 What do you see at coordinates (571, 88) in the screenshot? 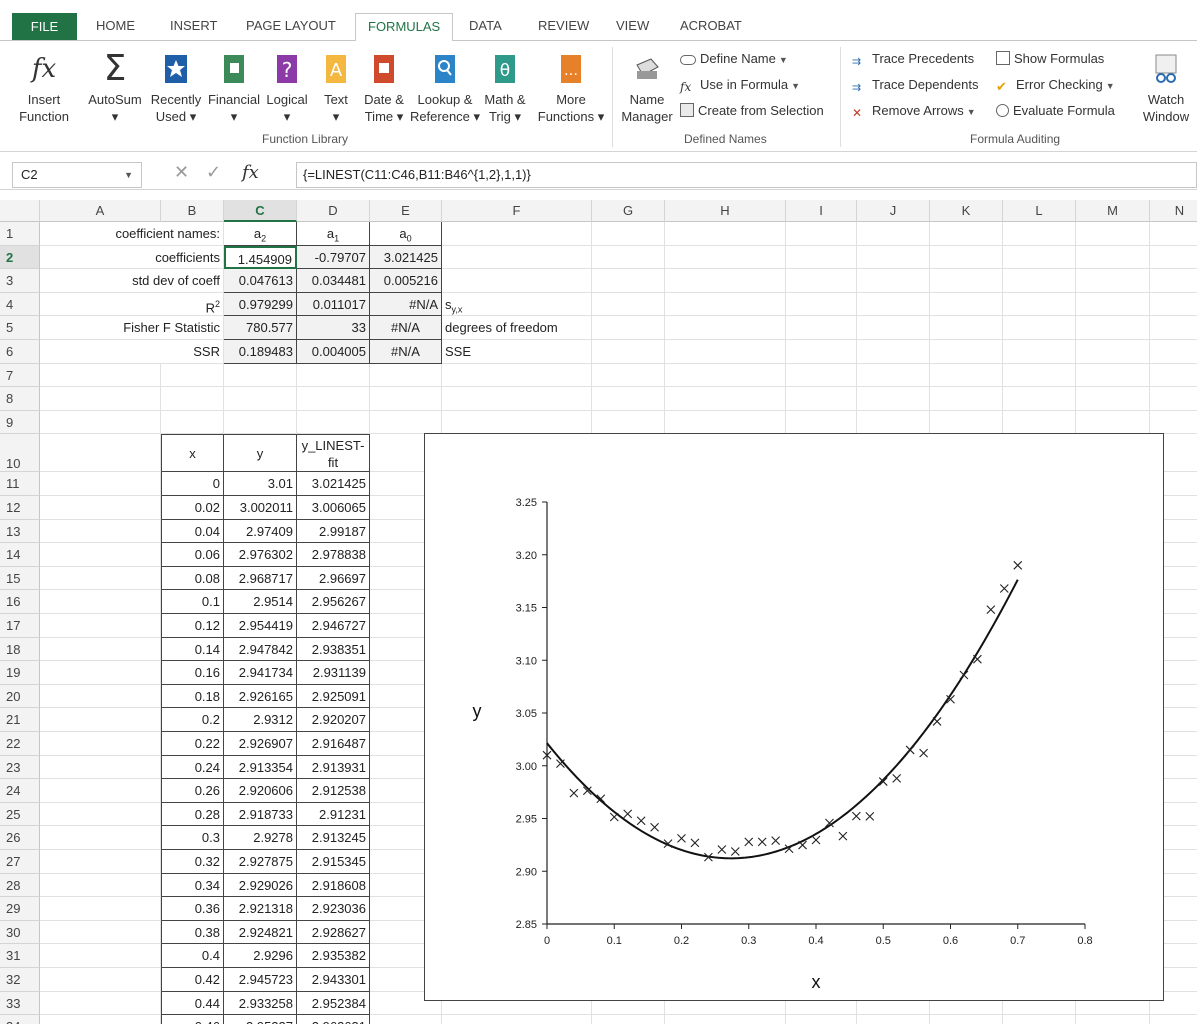
I see `more-functions-button: … More Functions ▾` at bounding box center [571, 88].